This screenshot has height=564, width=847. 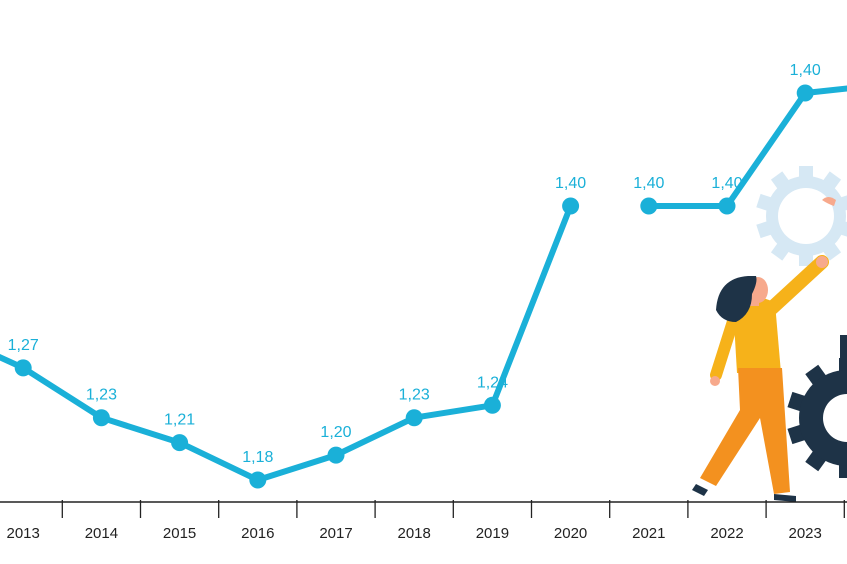 What do you see at coordinates (23, 533) in the screenshot?
I see `x-tick-label: 2013` at bounding box center [23, 533].